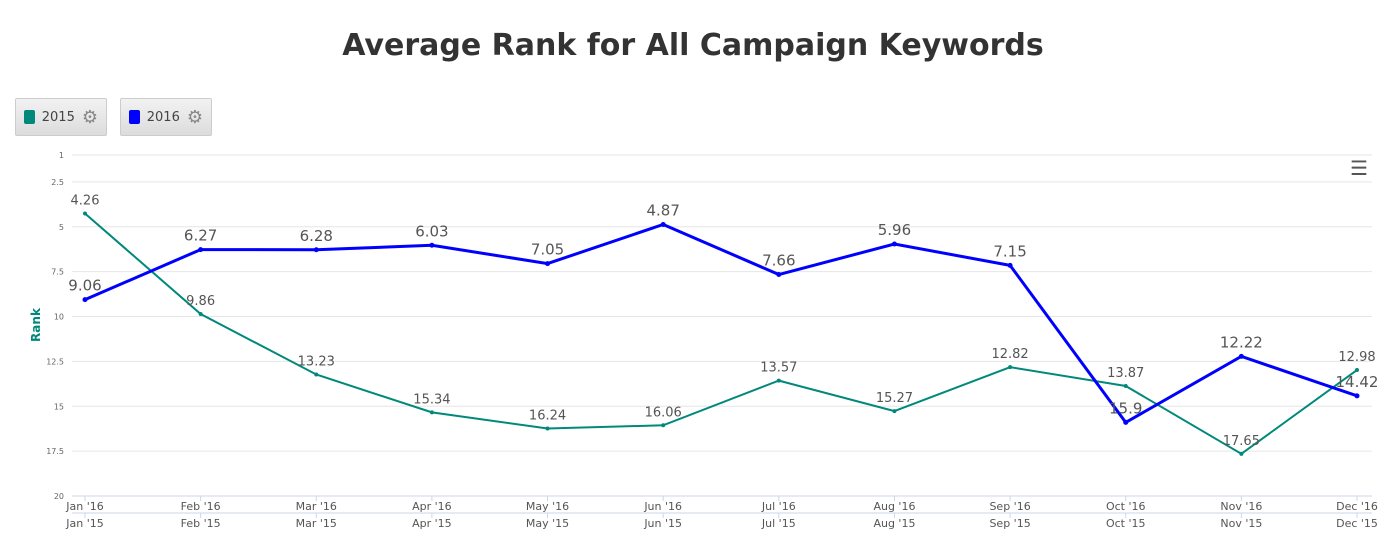  I want to click on data-label-2015: 13.87, so click(1125, 373).